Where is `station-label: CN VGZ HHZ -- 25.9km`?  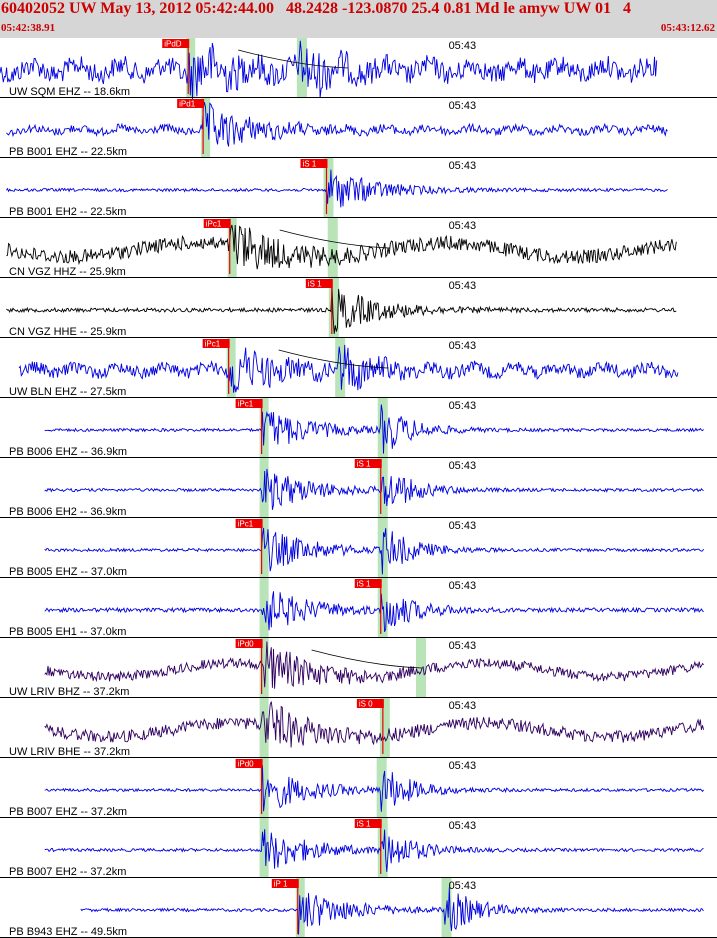 station-label: CN VGZ HHZ -- 25.9km is located at coordinates (67, 272).